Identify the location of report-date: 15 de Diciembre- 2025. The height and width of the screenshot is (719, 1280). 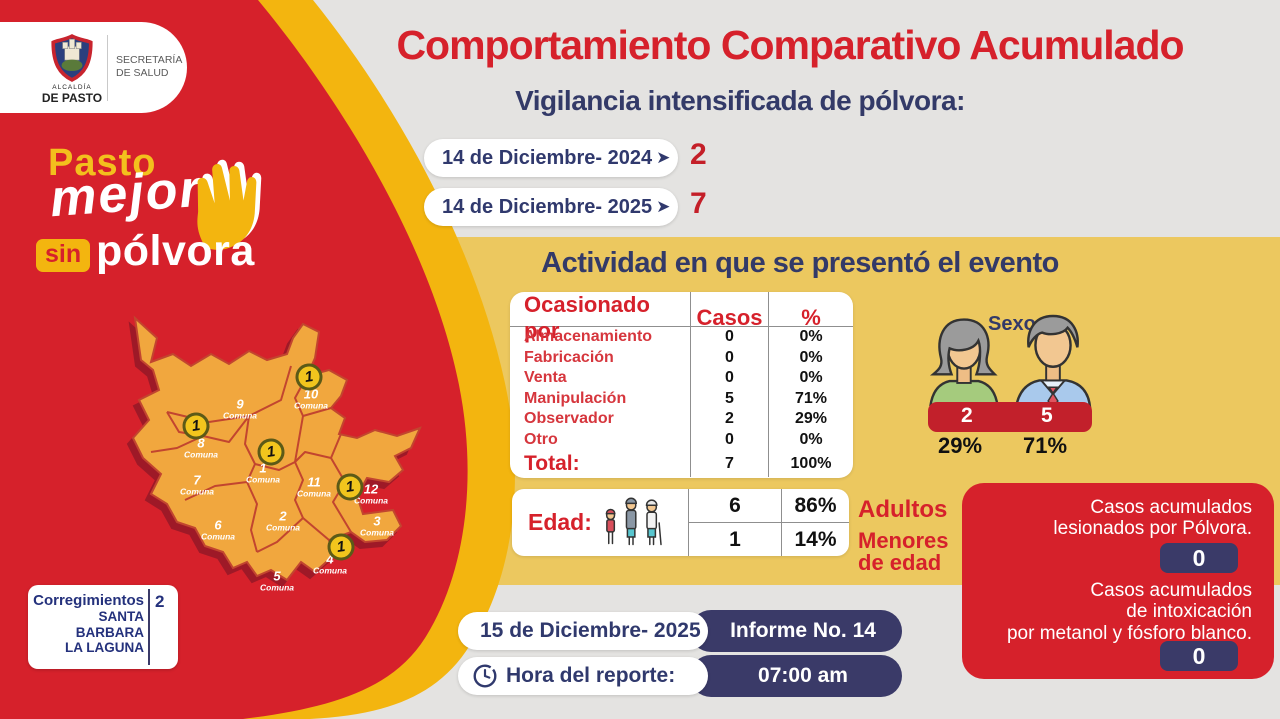
(590, 630).